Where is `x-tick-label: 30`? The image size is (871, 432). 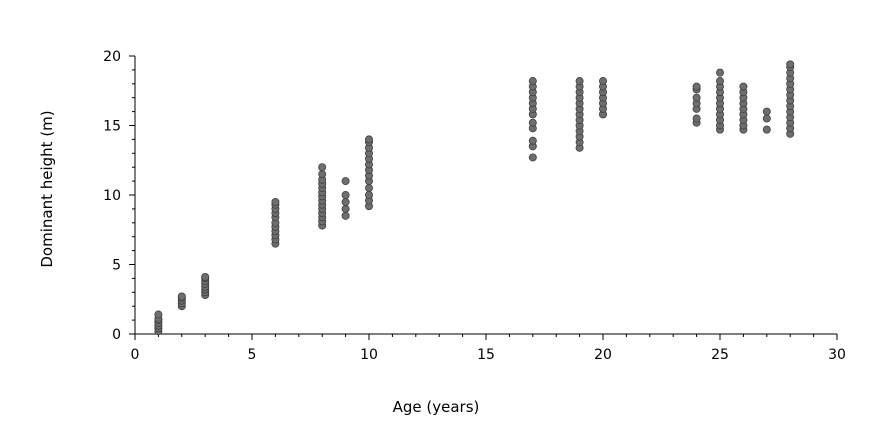 x-tick-label: 30 is located at coordinates (837, 355).